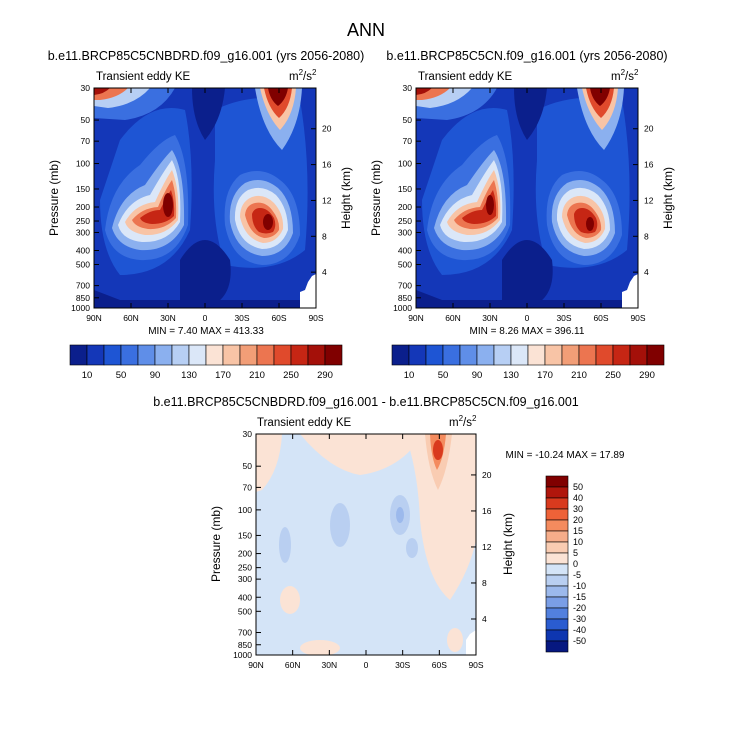 The width and height of the screenshot is (733, 746). What do you see at coordinates (579, 619) in the screenshot?
I see `colorbar-label: -30` at bounding box center [579, 619].